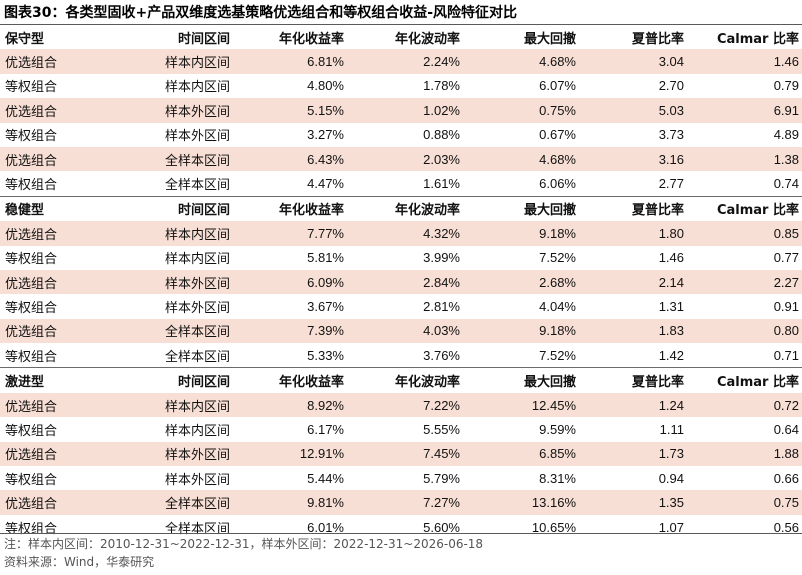  Describe the element at coordinates (786, 184) in the screenshot. I see `table-cell: 0.74` at that location.